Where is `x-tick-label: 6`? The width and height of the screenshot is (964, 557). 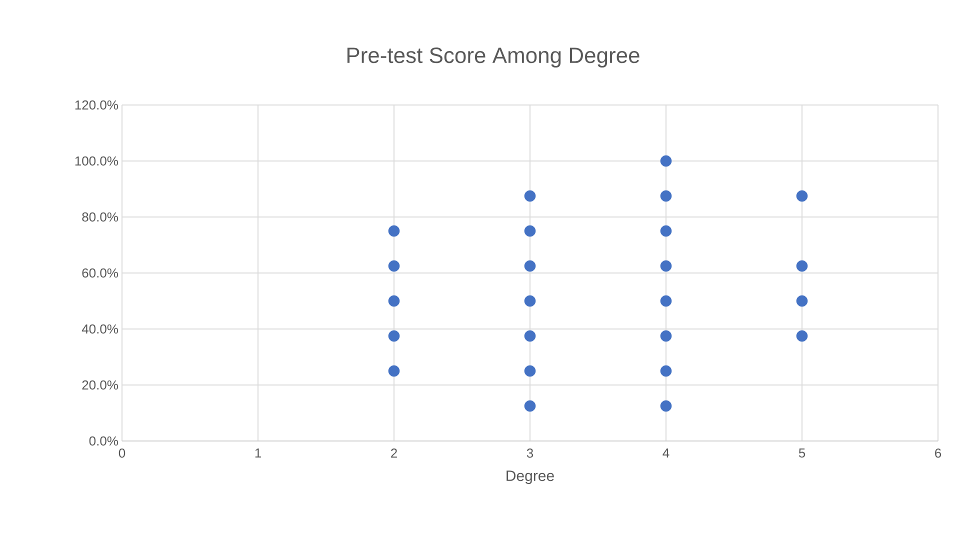
x-tick-label: 6 is located at coordinates (938, 453).